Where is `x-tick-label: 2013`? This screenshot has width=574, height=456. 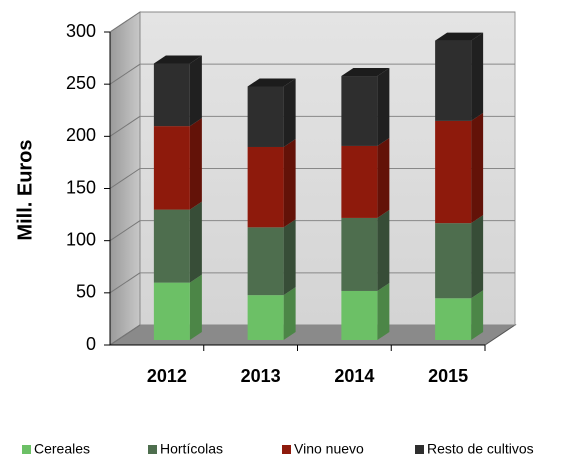
x-tick-label: 2013 is located at coordinates (261, 376).